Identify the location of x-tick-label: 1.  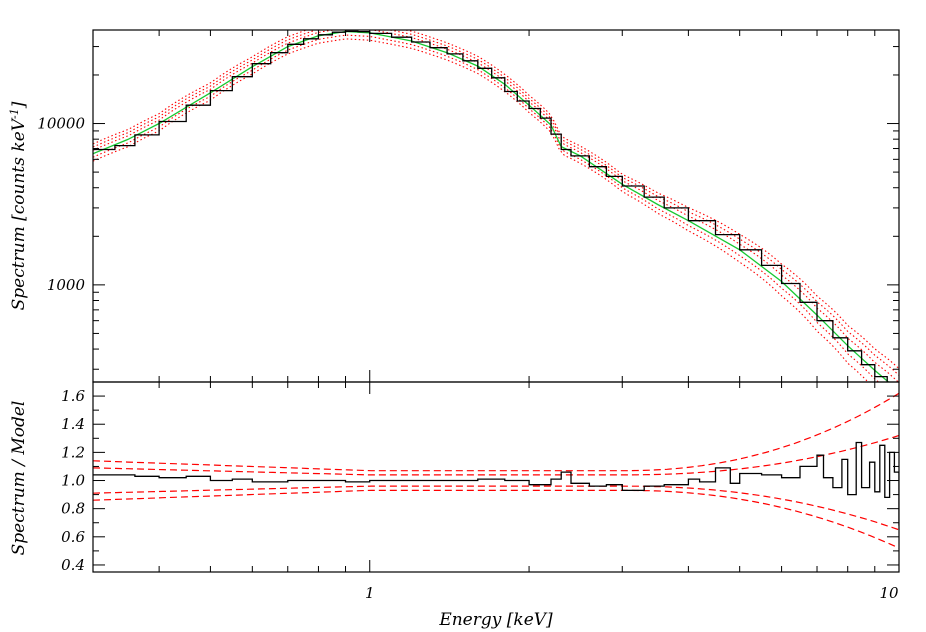
(370, 593).